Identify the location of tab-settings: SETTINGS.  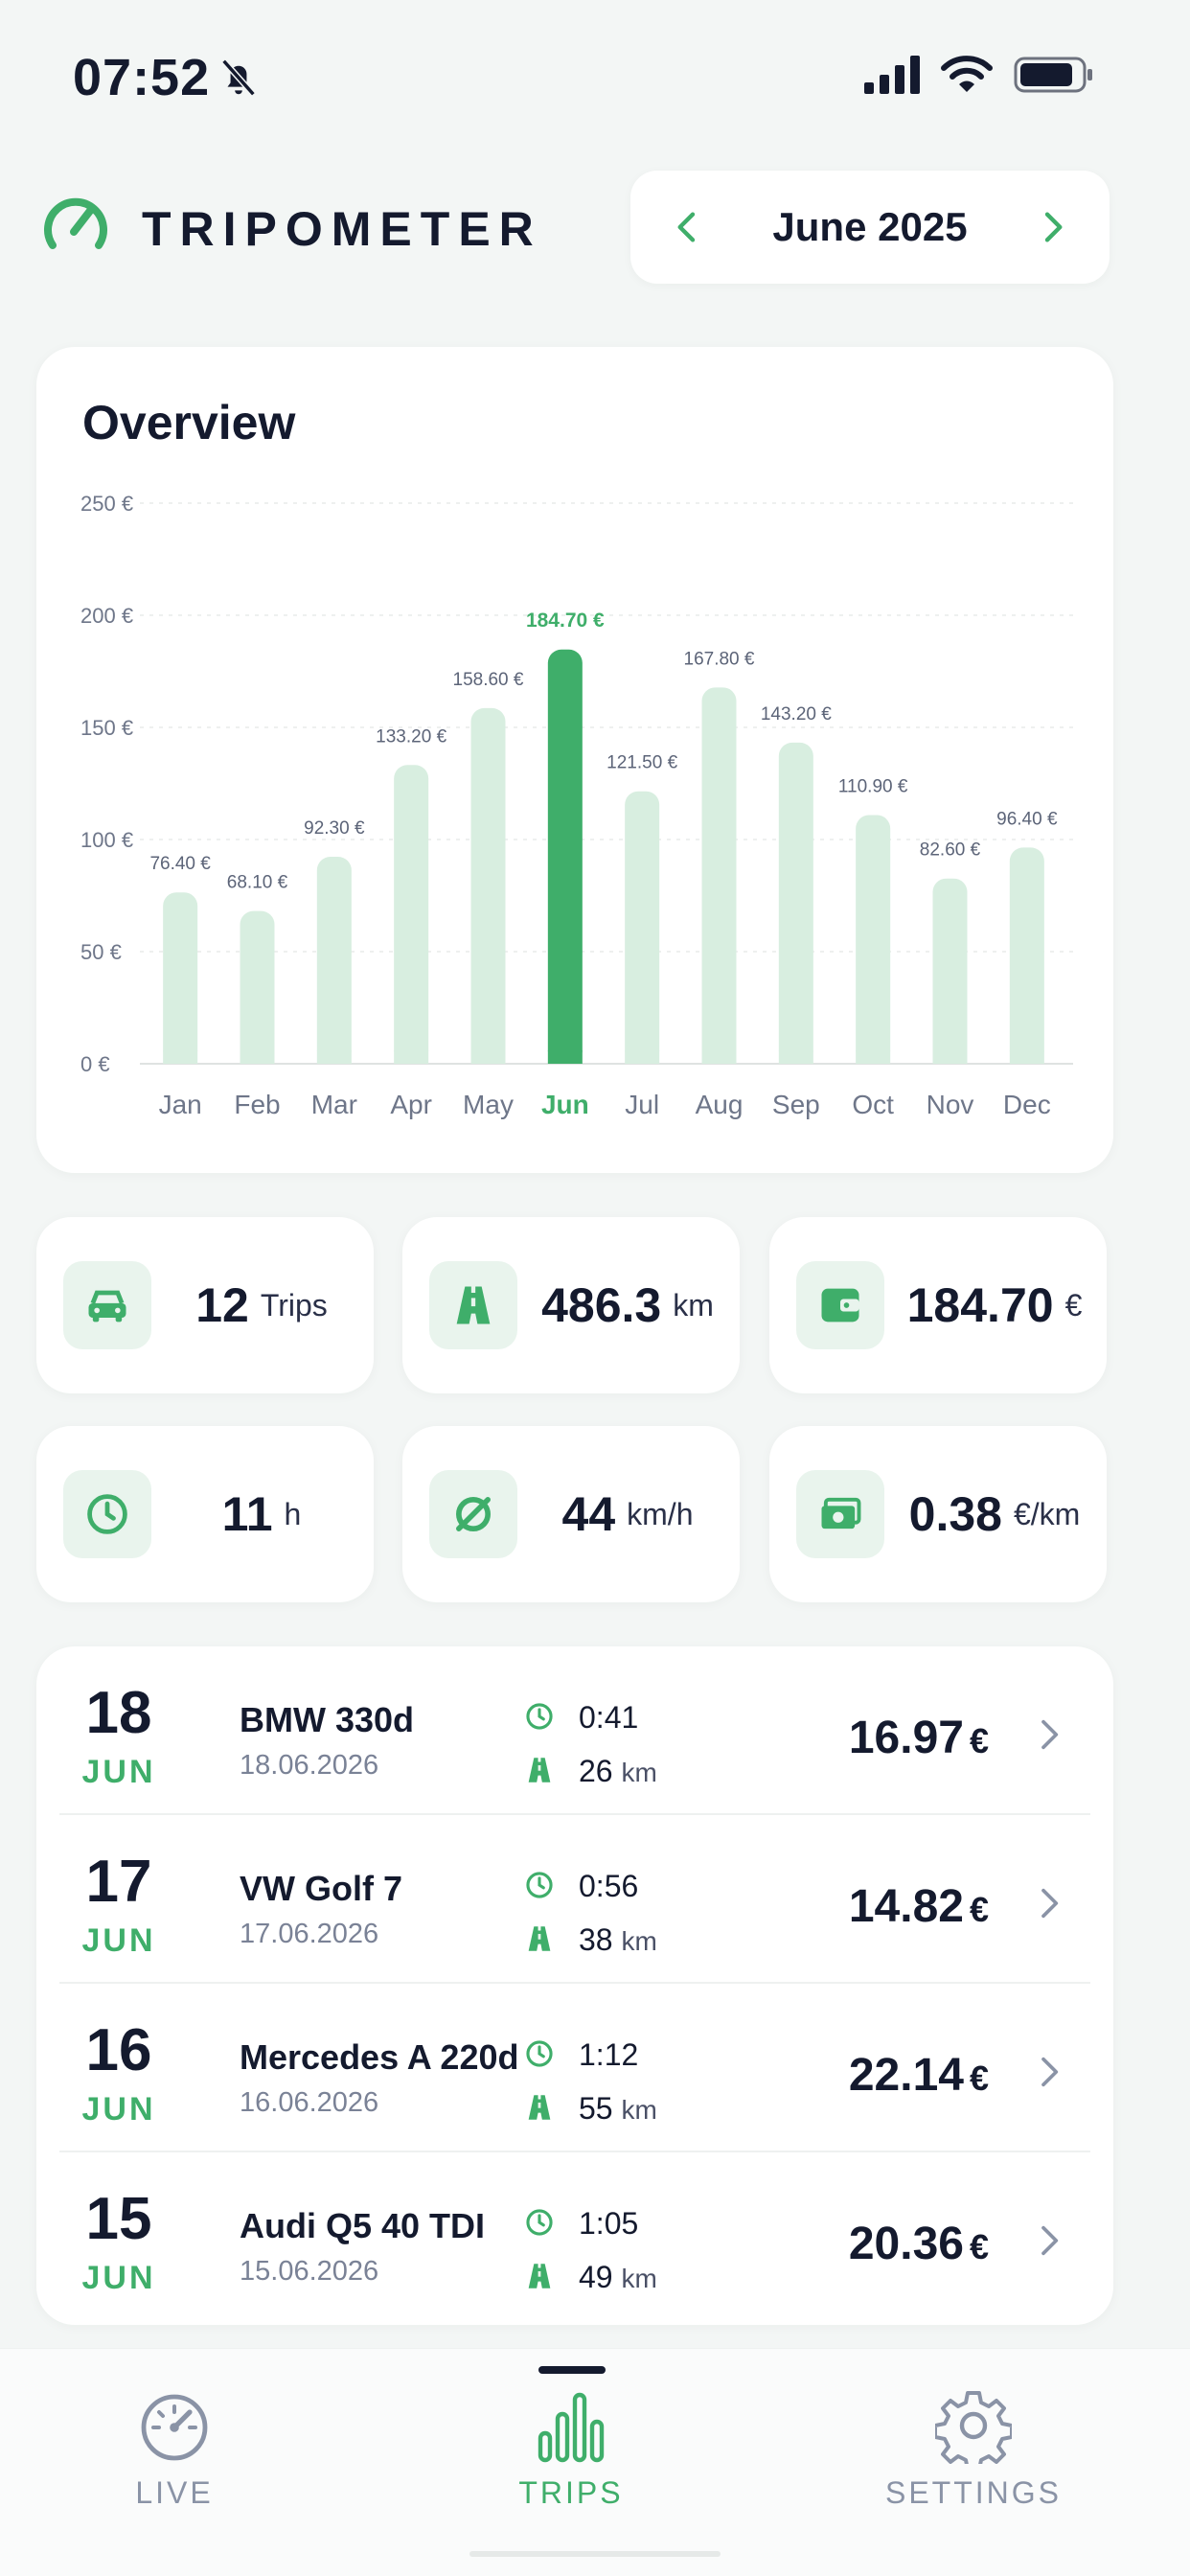
(974, 2449).